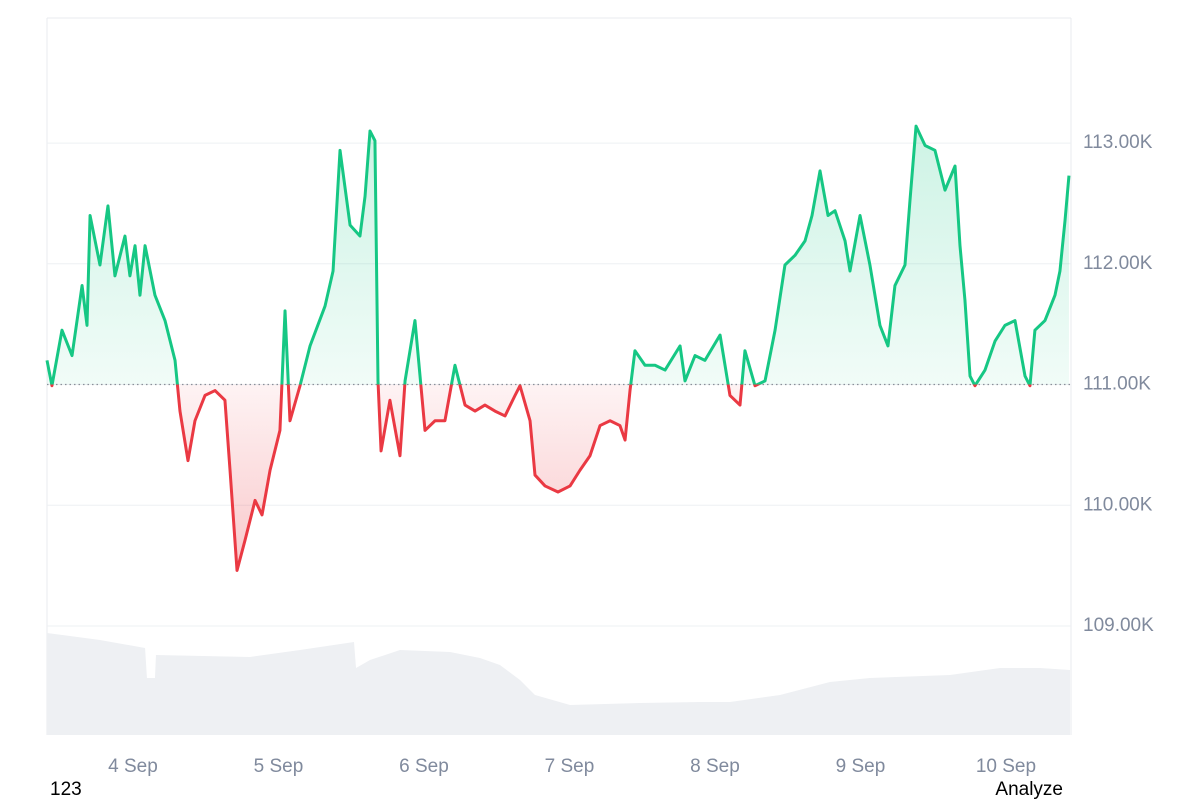  What do you see at coordinates (279, 766) in the screenshot?
I see `x-tick-label: 5 Sep` at bounding box center [279, 766].